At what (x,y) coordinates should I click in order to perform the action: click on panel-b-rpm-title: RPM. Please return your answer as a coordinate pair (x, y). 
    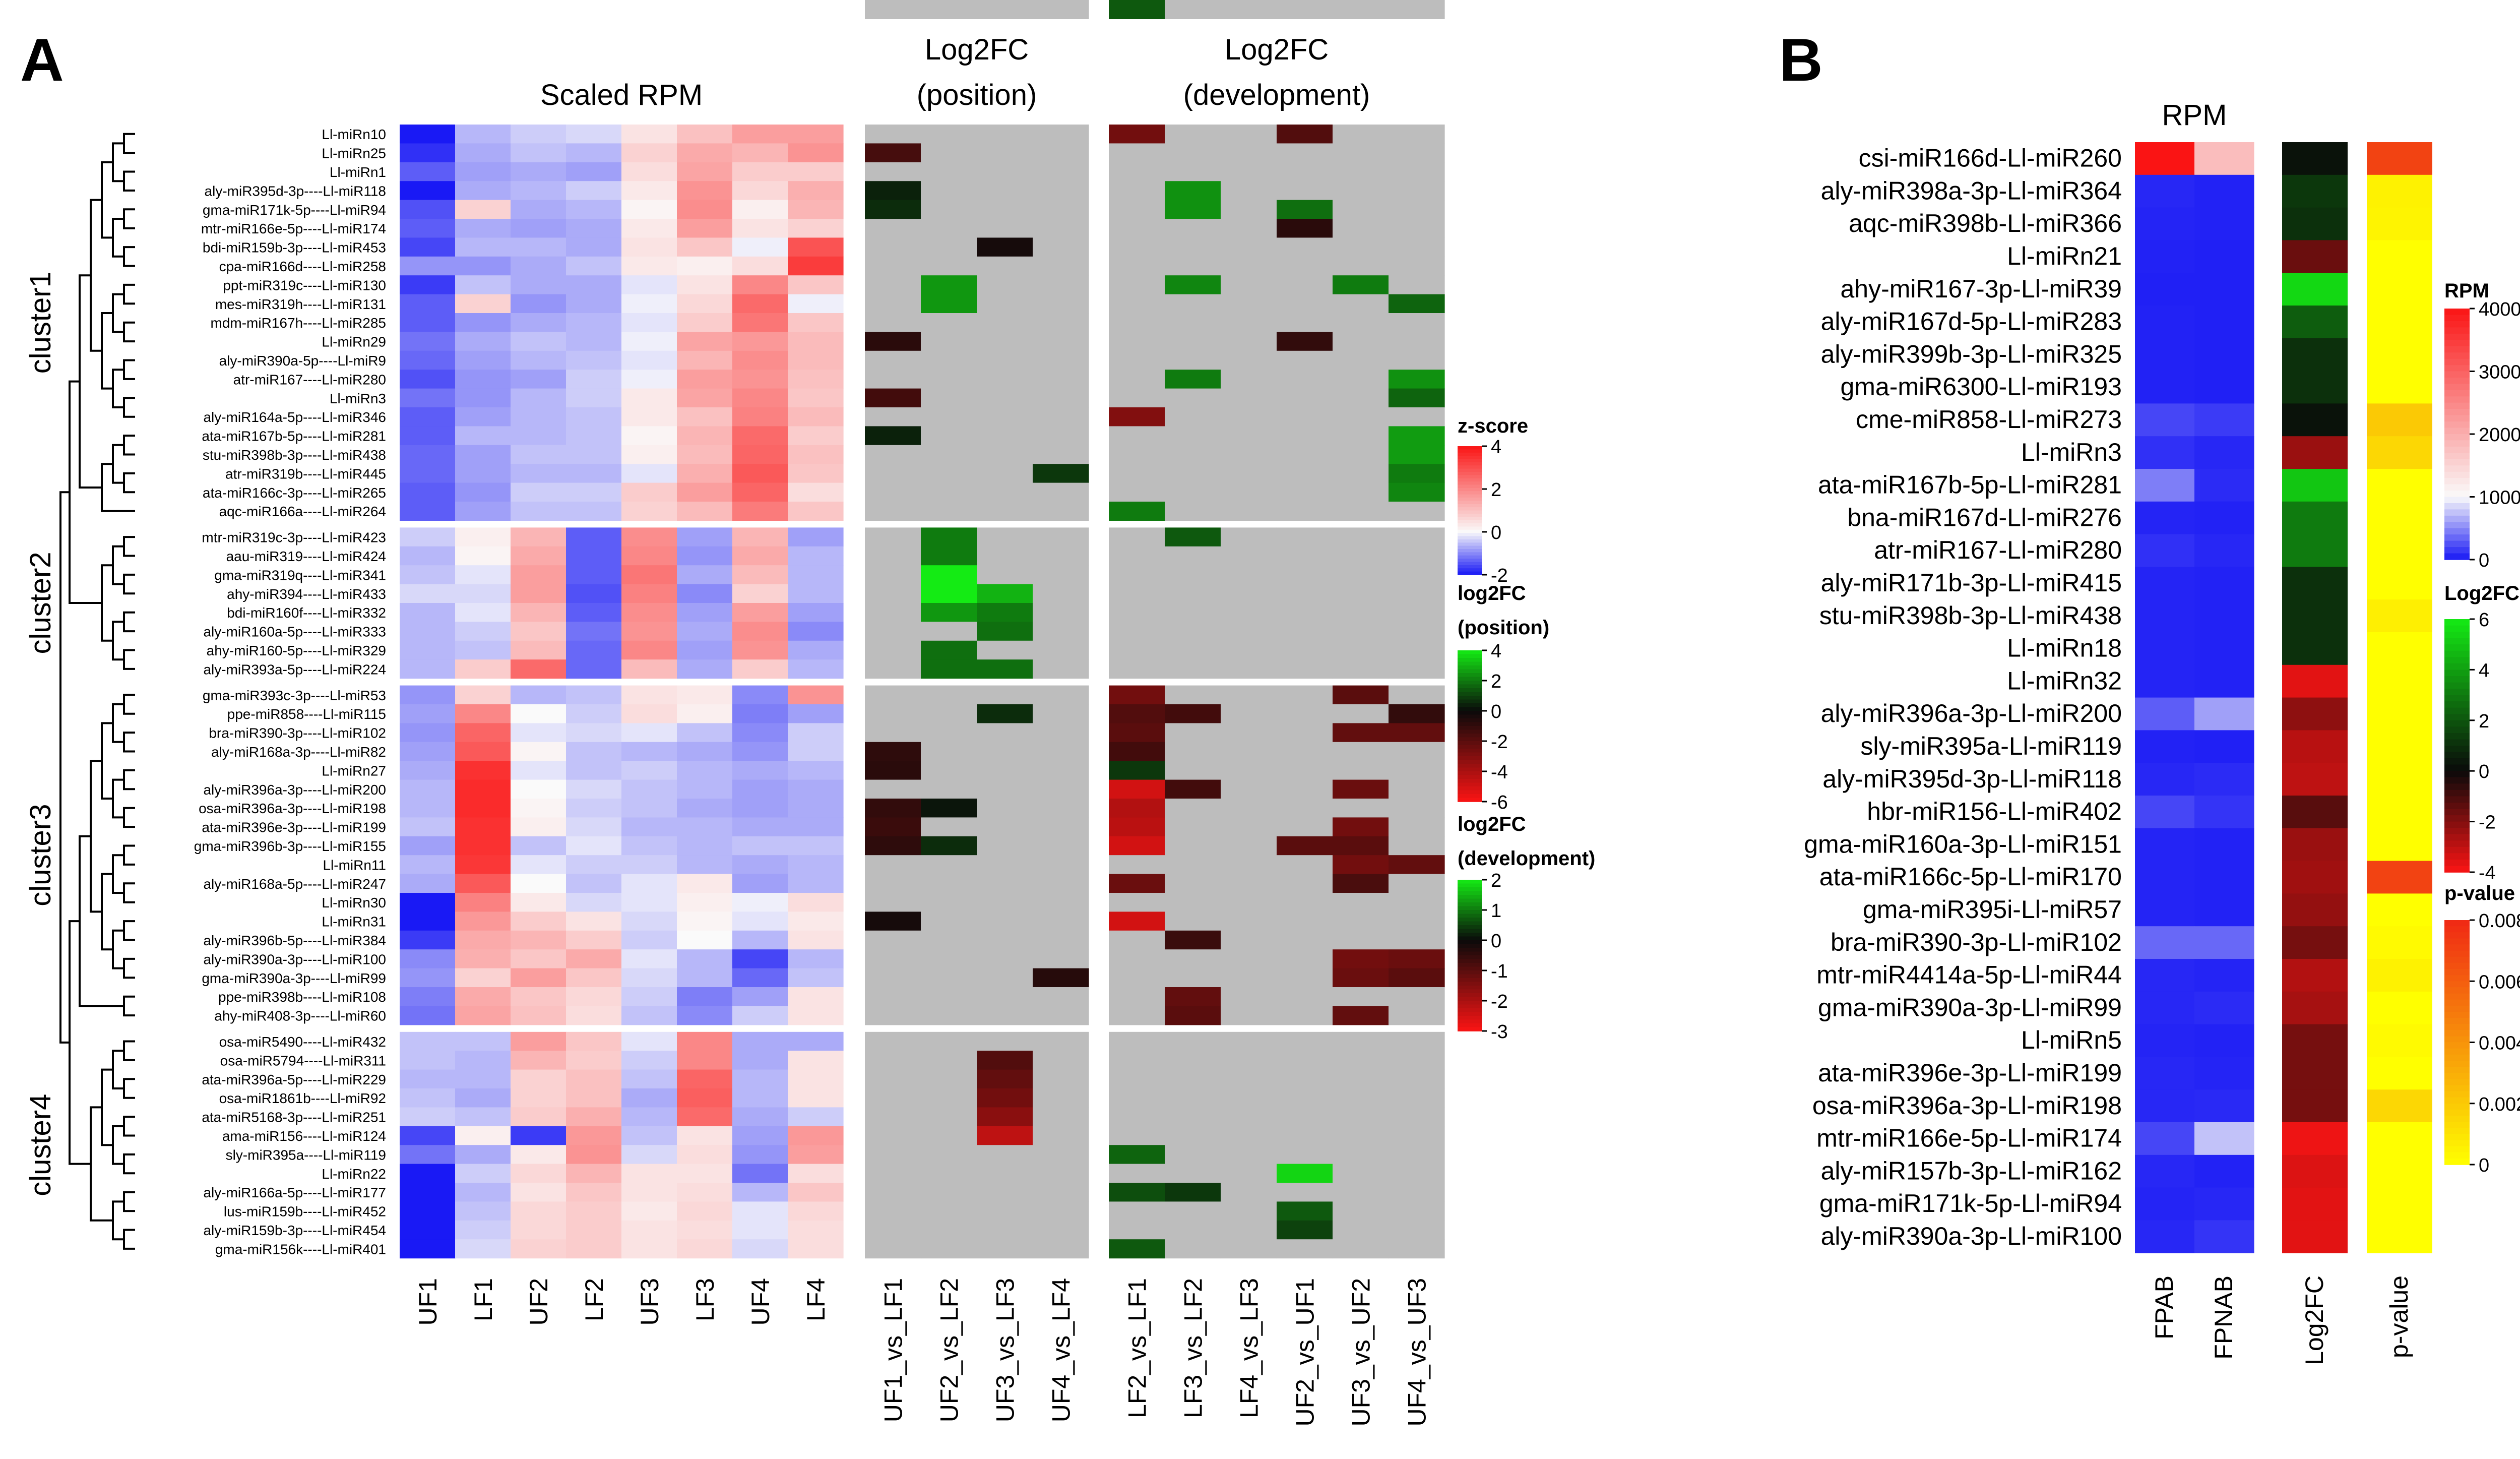
    Looking at the image, I should click on (2194, 115).